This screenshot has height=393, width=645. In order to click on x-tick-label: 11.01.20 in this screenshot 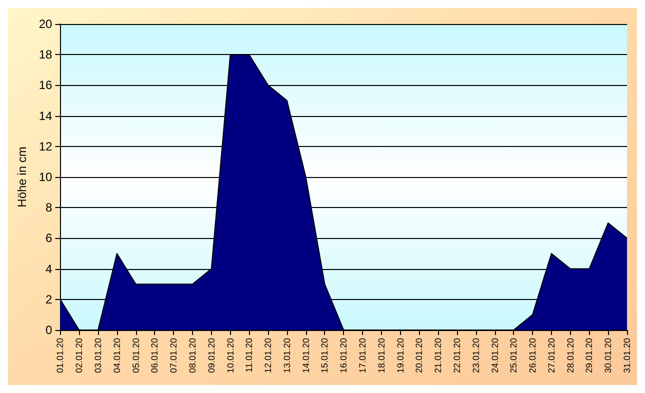, I will do `click(249, 355)`.